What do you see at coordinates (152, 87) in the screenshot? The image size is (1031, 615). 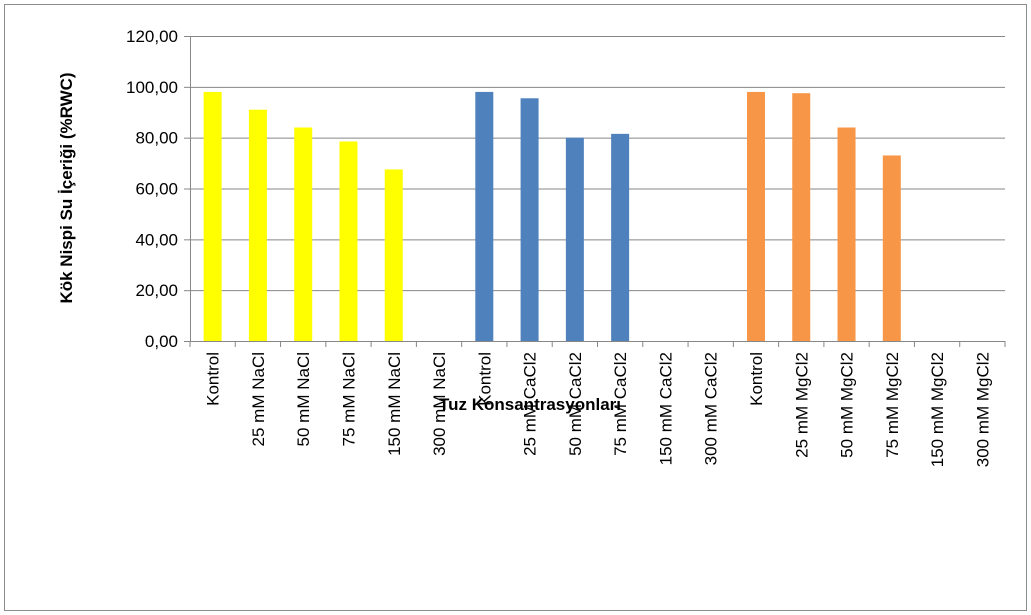 I see `y-tick-label: 100,00` at bounding box center [152, 87].